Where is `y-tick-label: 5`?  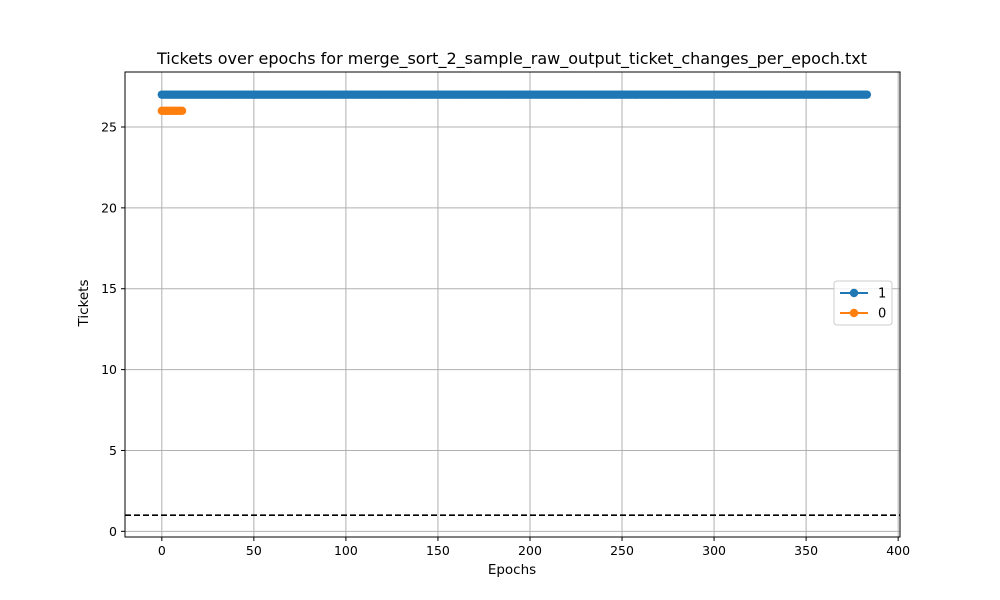 y-tick-label: 5 is located at coordinates (113, 450).